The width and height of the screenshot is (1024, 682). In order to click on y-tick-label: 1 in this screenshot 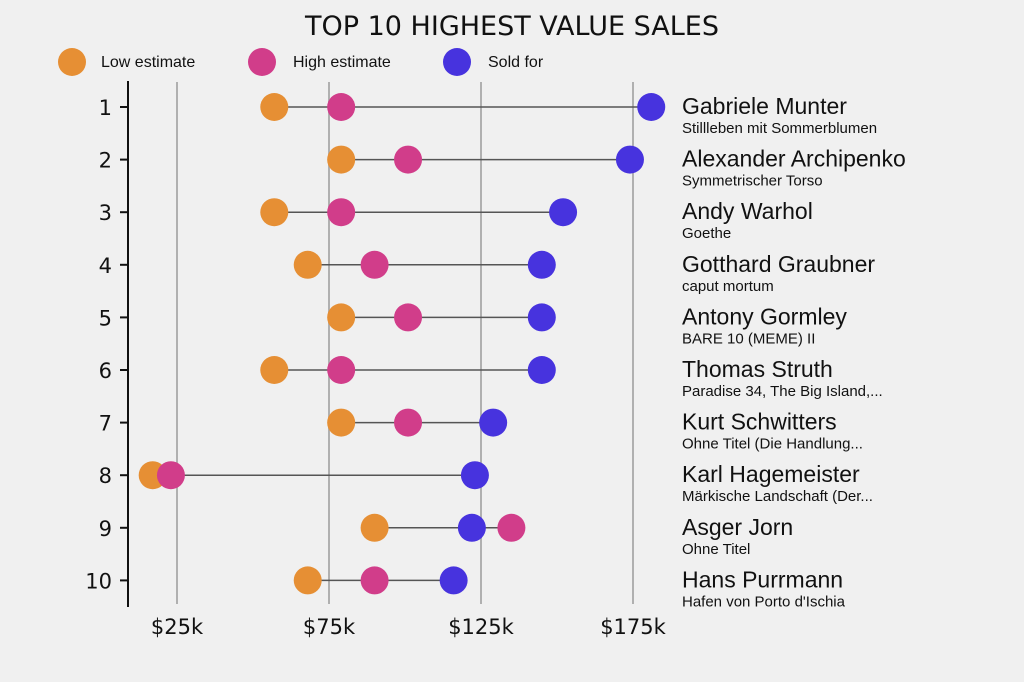, I will do `click(105, 108)`.